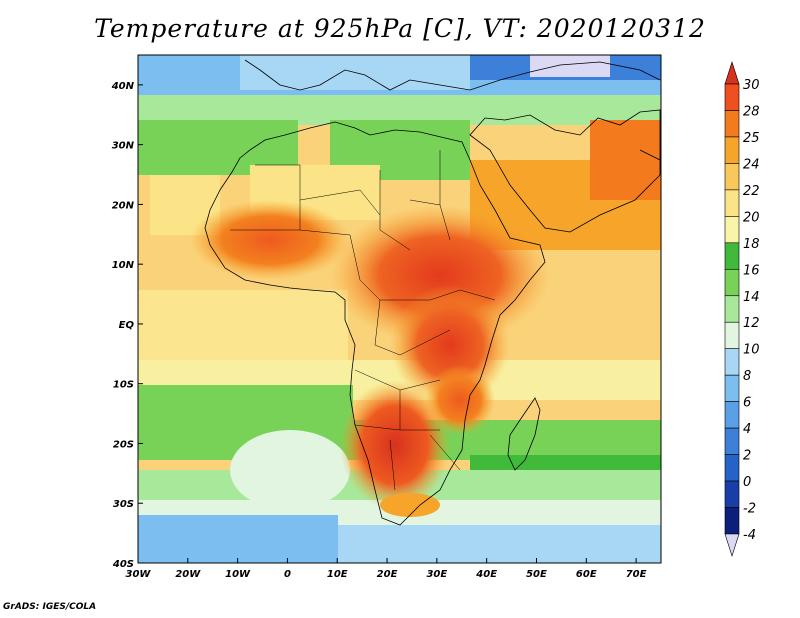 The height and width of the screenshot is (618, 800). I want to click on colorbar-label: -4, so click(749, 535).